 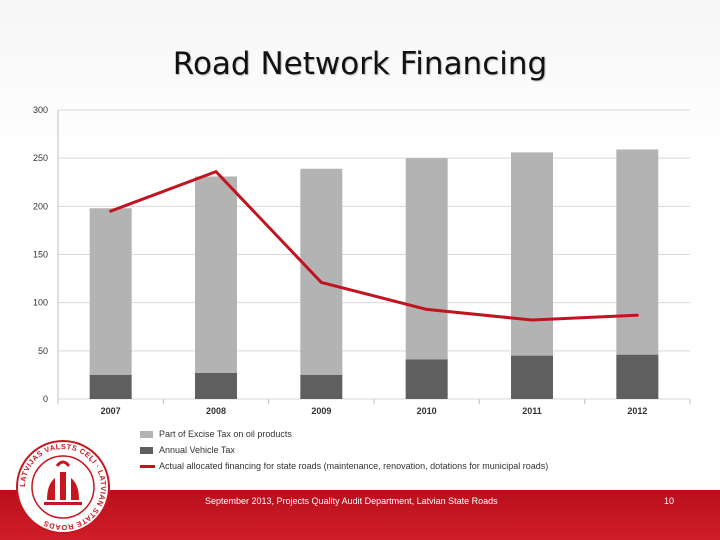 What do you see at coordinates (216, 411) in the screenshot?
I see `x-tick-label: 2008` at bounding box center [216, 411].